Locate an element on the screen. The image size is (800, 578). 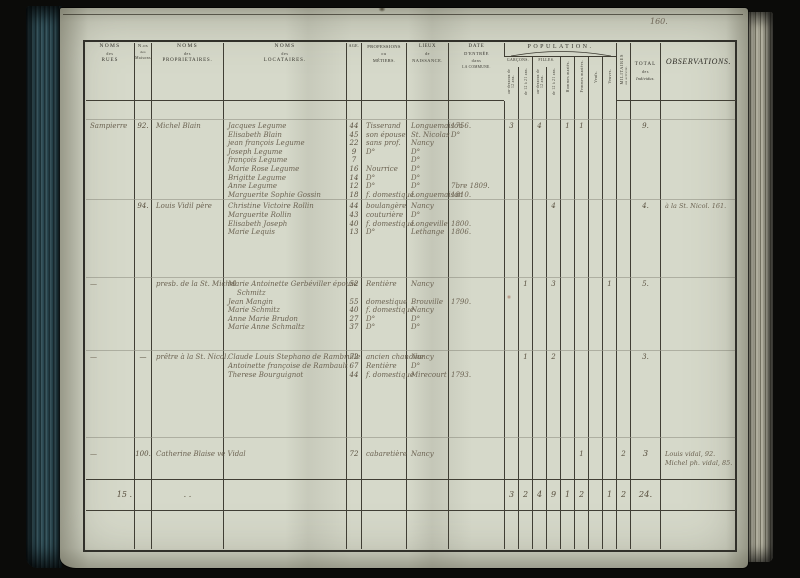
cell-ages: 72 is located at coordinates (353, 458).